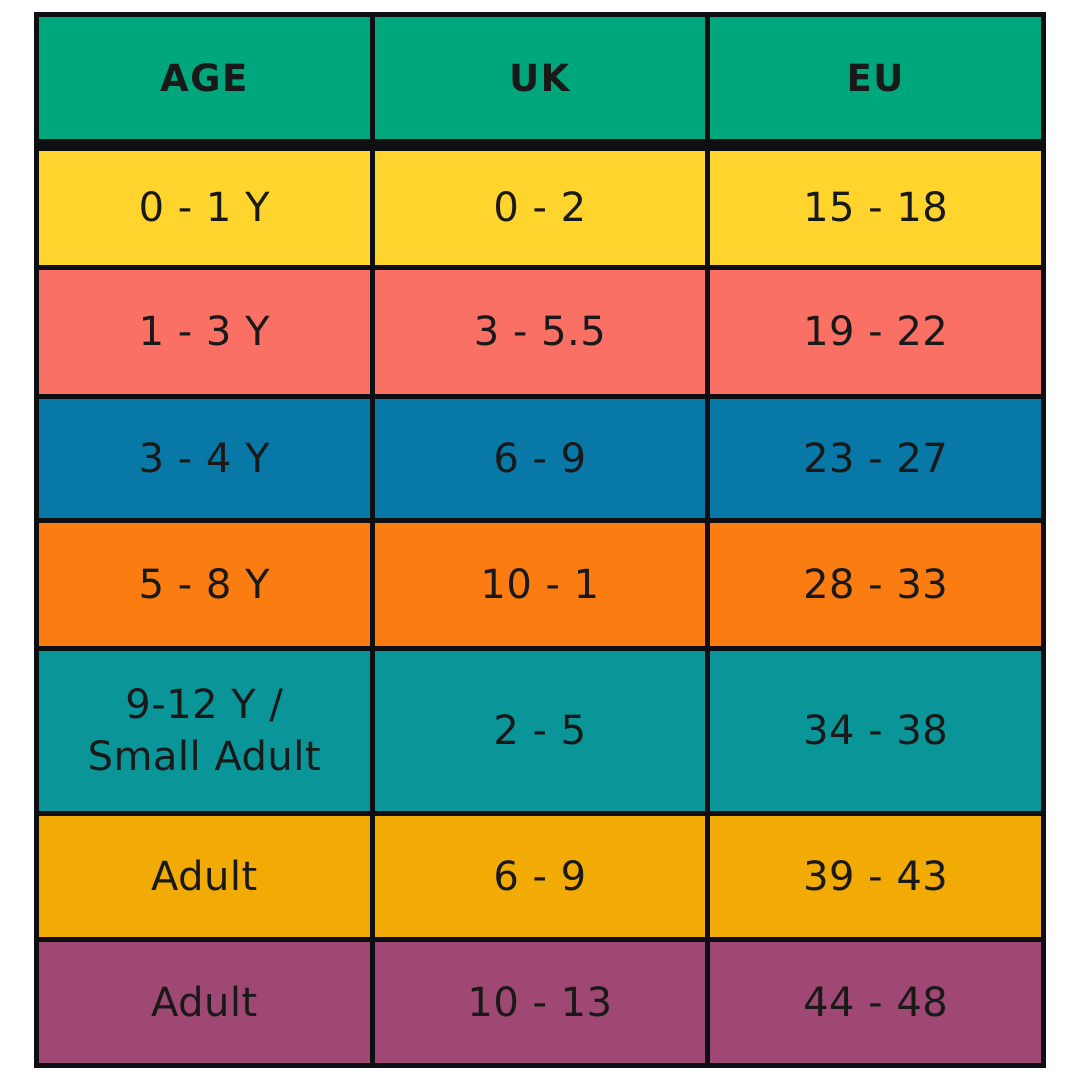 The image size is (1080, 1080). Describe the element at coordinates (875, 731) in the screenshot. I see `eu-cell: 34 - 38` at that location.